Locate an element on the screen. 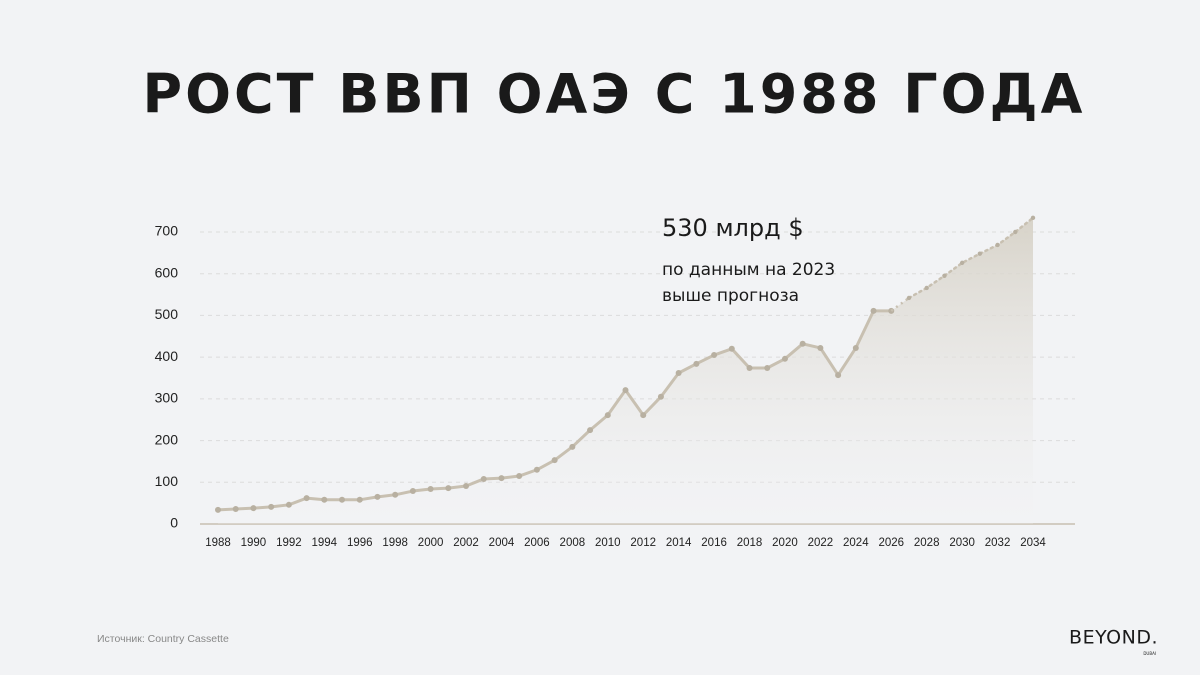  source-note: Источник: Country Cassette is located at coordinates (163, 639).